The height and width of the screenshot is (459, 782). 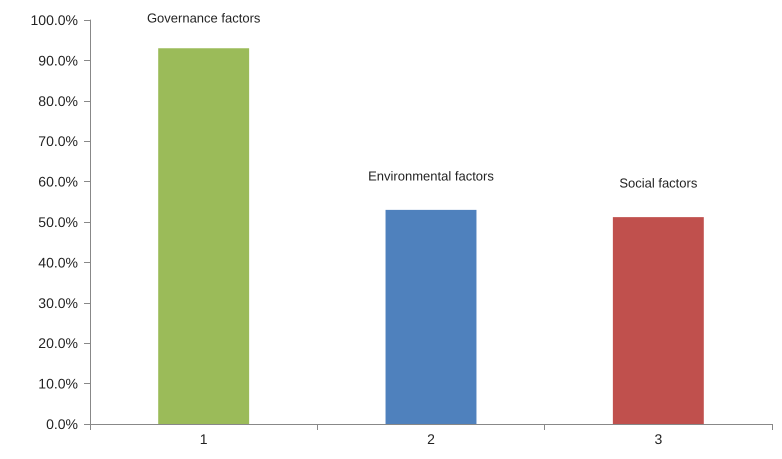 I want to click on x-tick-label: 2, so click(x=431, y=439).